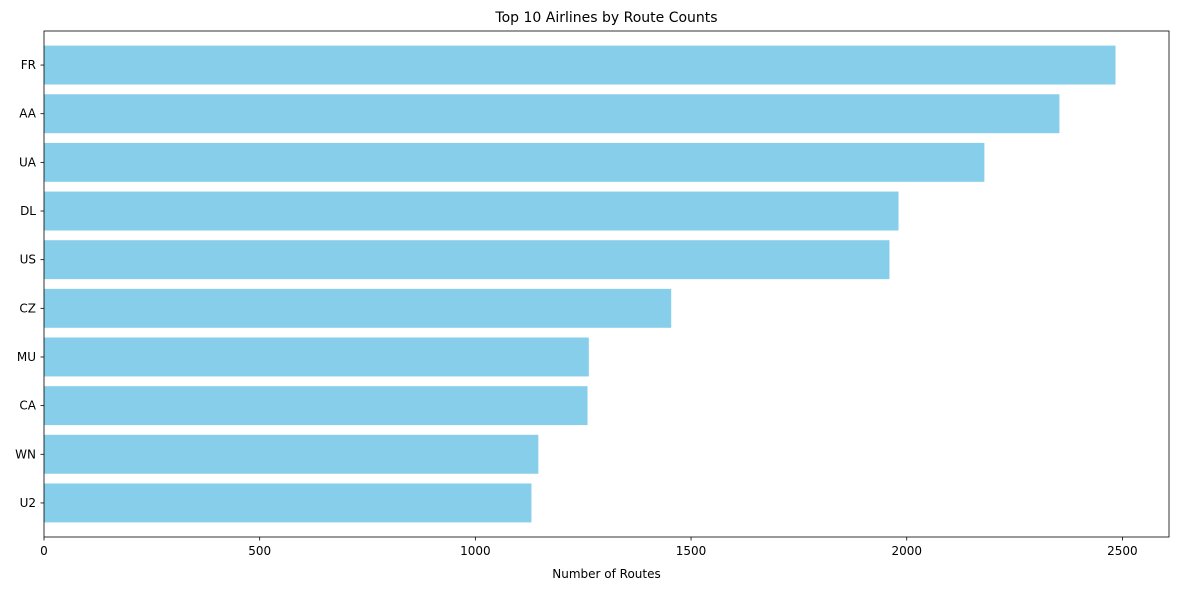  Describe the element at coordinates (28, 65) in the screenshot. I see `y-tick-label-fr: FR` at that location.